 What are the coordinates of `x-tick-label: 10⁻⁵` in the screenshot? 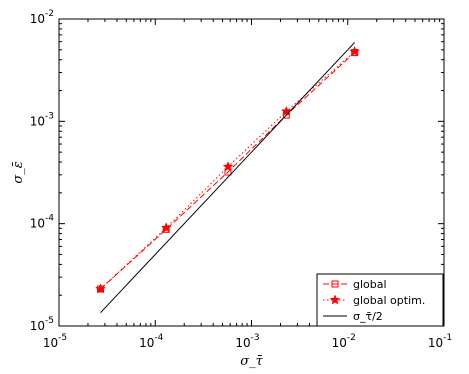 It's located at (55, 341).